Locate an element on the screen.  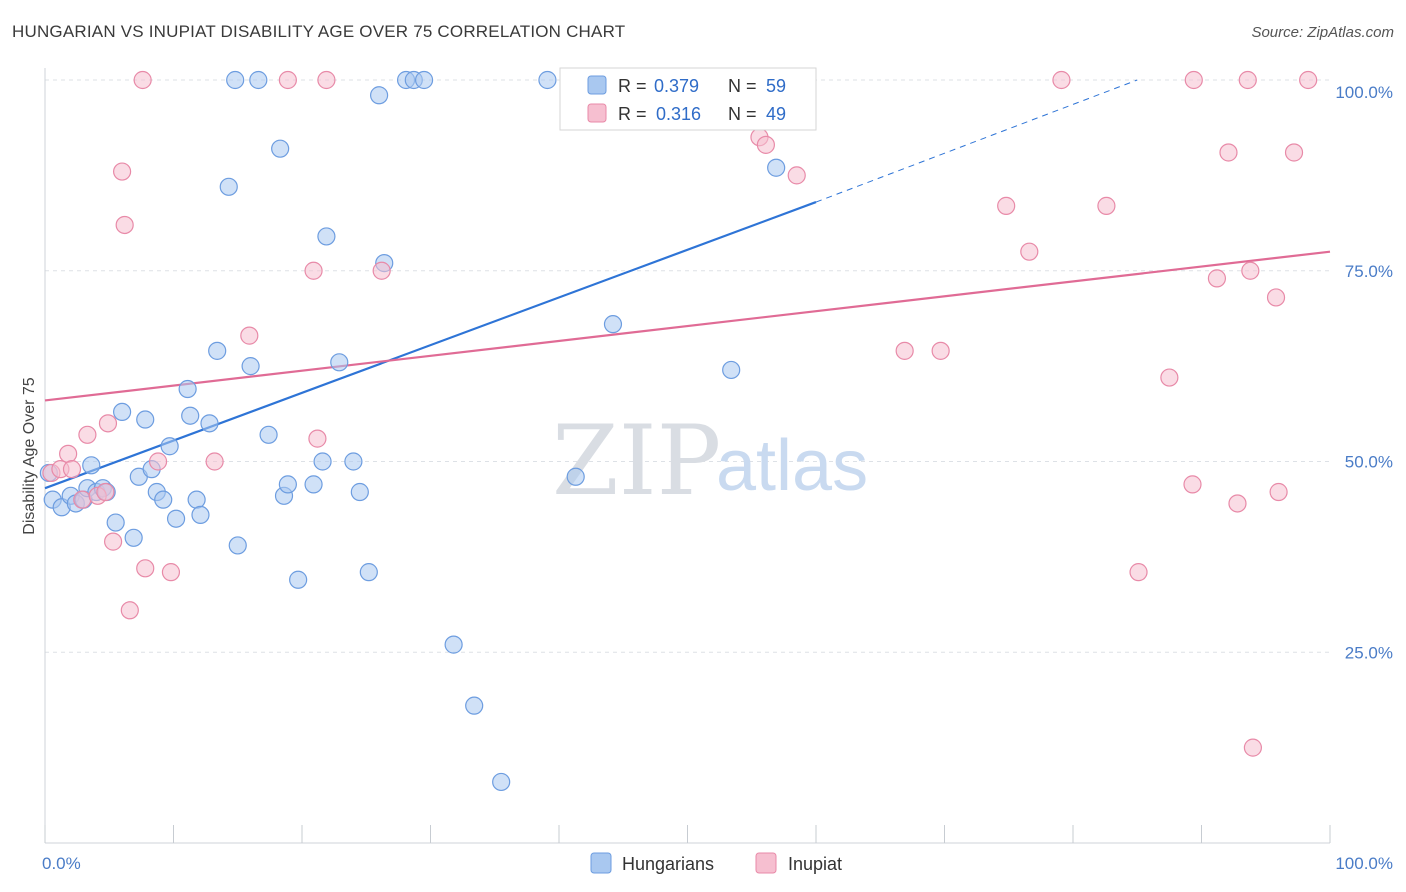
bottom-legend: Hungarians Inupiat is located at coordinates (716, 863).